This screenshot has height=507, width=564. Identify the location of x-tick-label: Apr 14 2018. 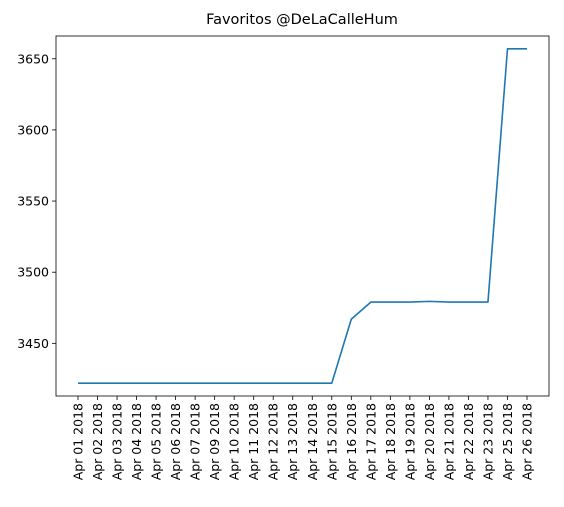
(312, 441).